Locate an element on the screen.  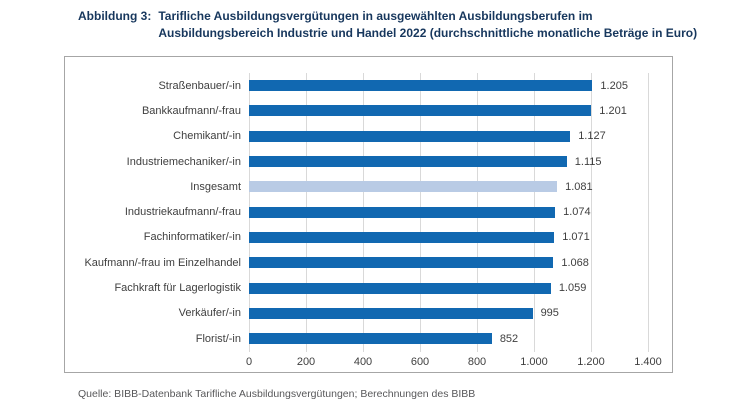
x-tick-label: 400 is located at coordinates (363, 362).